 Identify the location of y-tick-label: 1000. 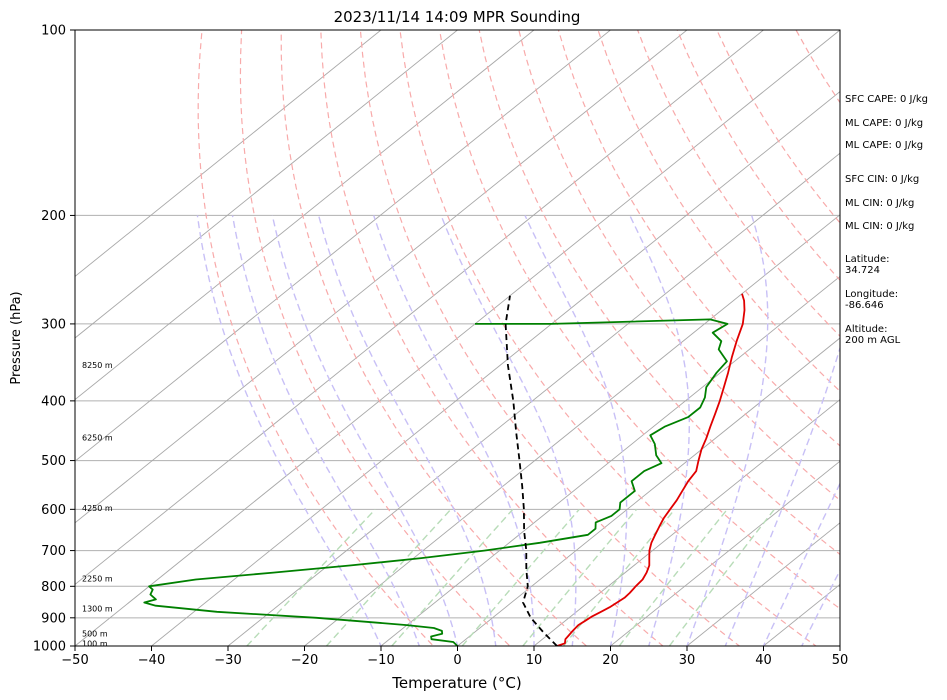
(49, 647).